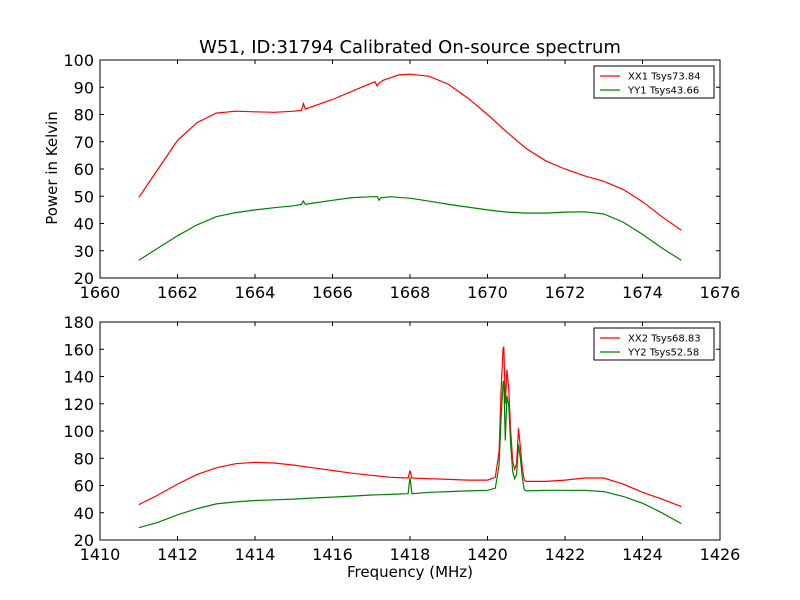 Image resolution: width=800 pixels, height=600 pixels. I want to click on y-tick-label: 160, so click(78, 349).